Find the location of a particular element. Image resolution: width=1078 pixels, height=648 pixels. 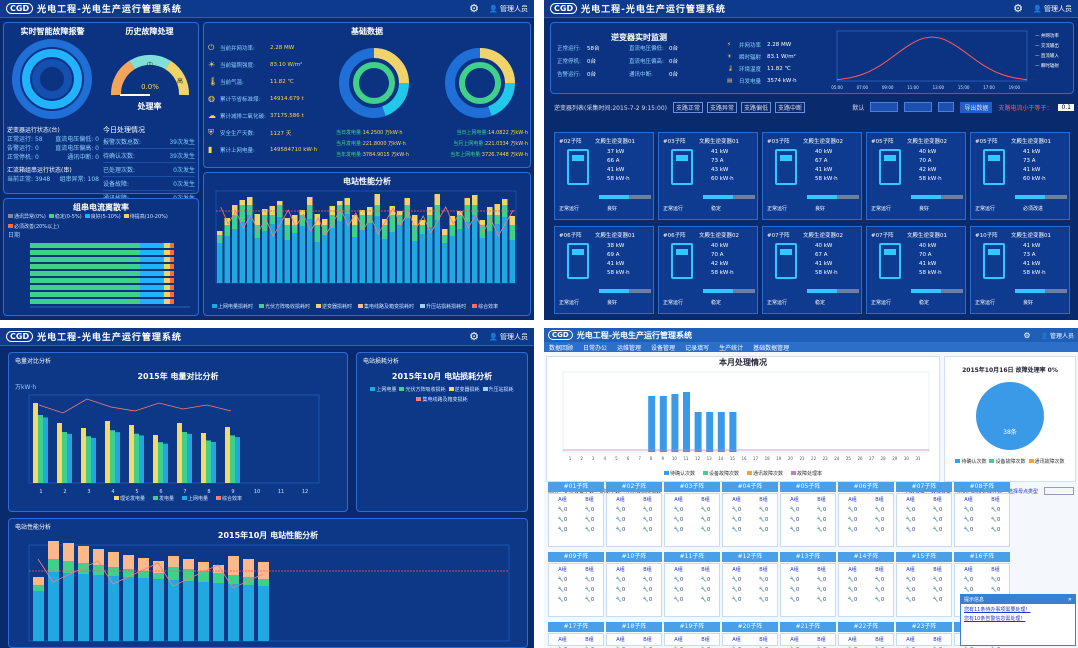

inverter-card: #06子阵 文殿生逆变器01 38 kW 69 A 41 kW 58 kW·h 正常运行 良好 is located at coordinates (604, 270).